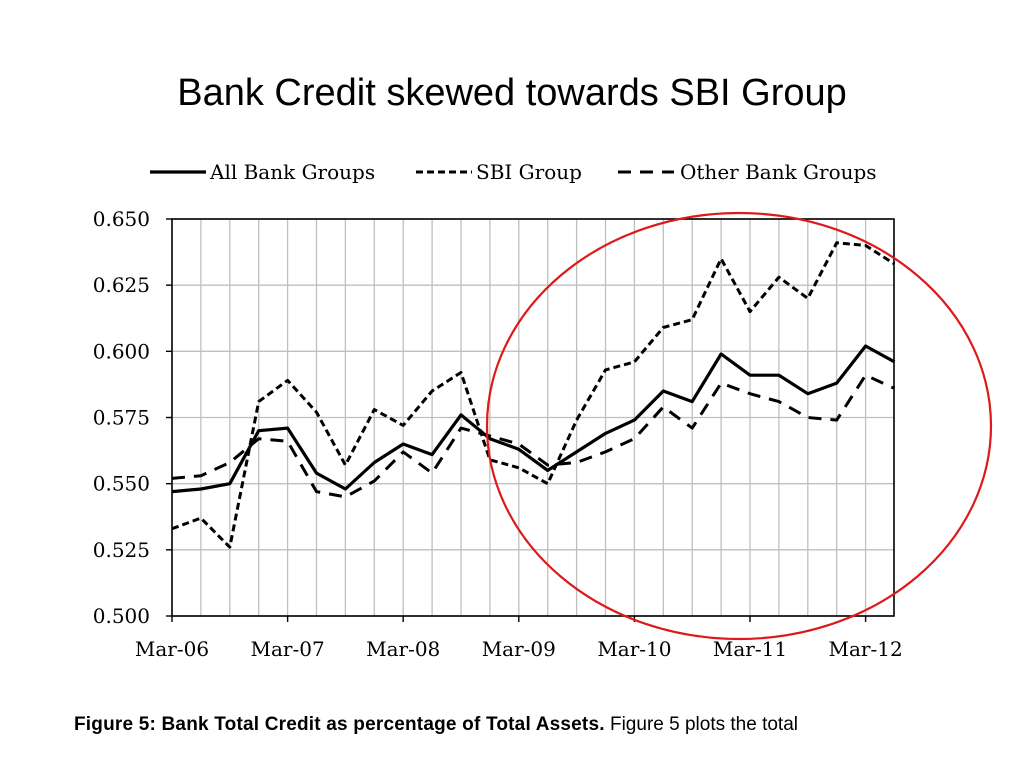 This screenshot has width=1024, height=768. I want to click on legend-label-1: SBI Group, so click(529, 172).